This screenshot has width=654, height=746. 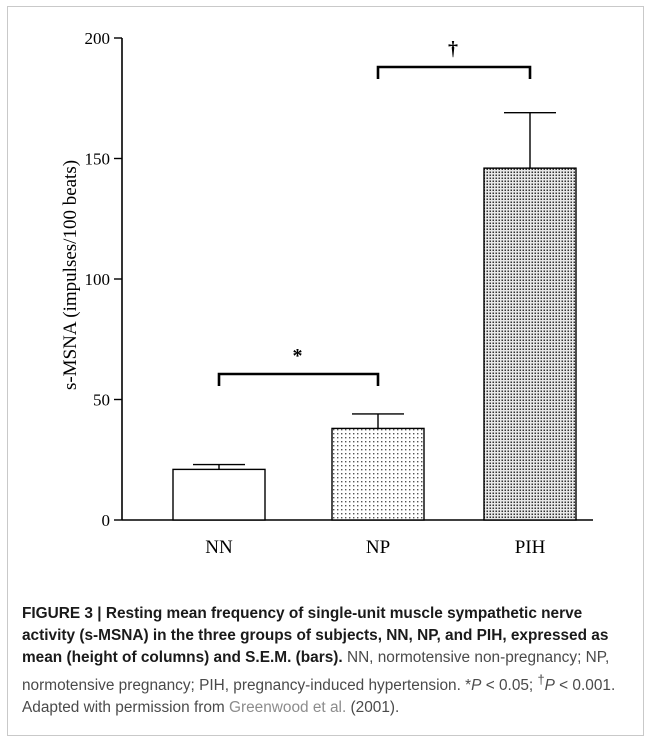 I want to click on caption-p1: < 0.05;, so click(x=509, y=686).